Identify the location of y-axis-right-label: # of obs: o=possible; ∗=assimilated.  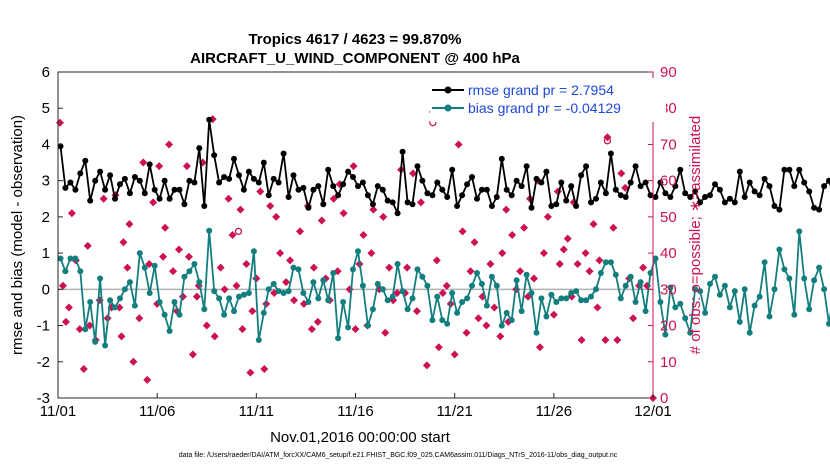
(695, 235).